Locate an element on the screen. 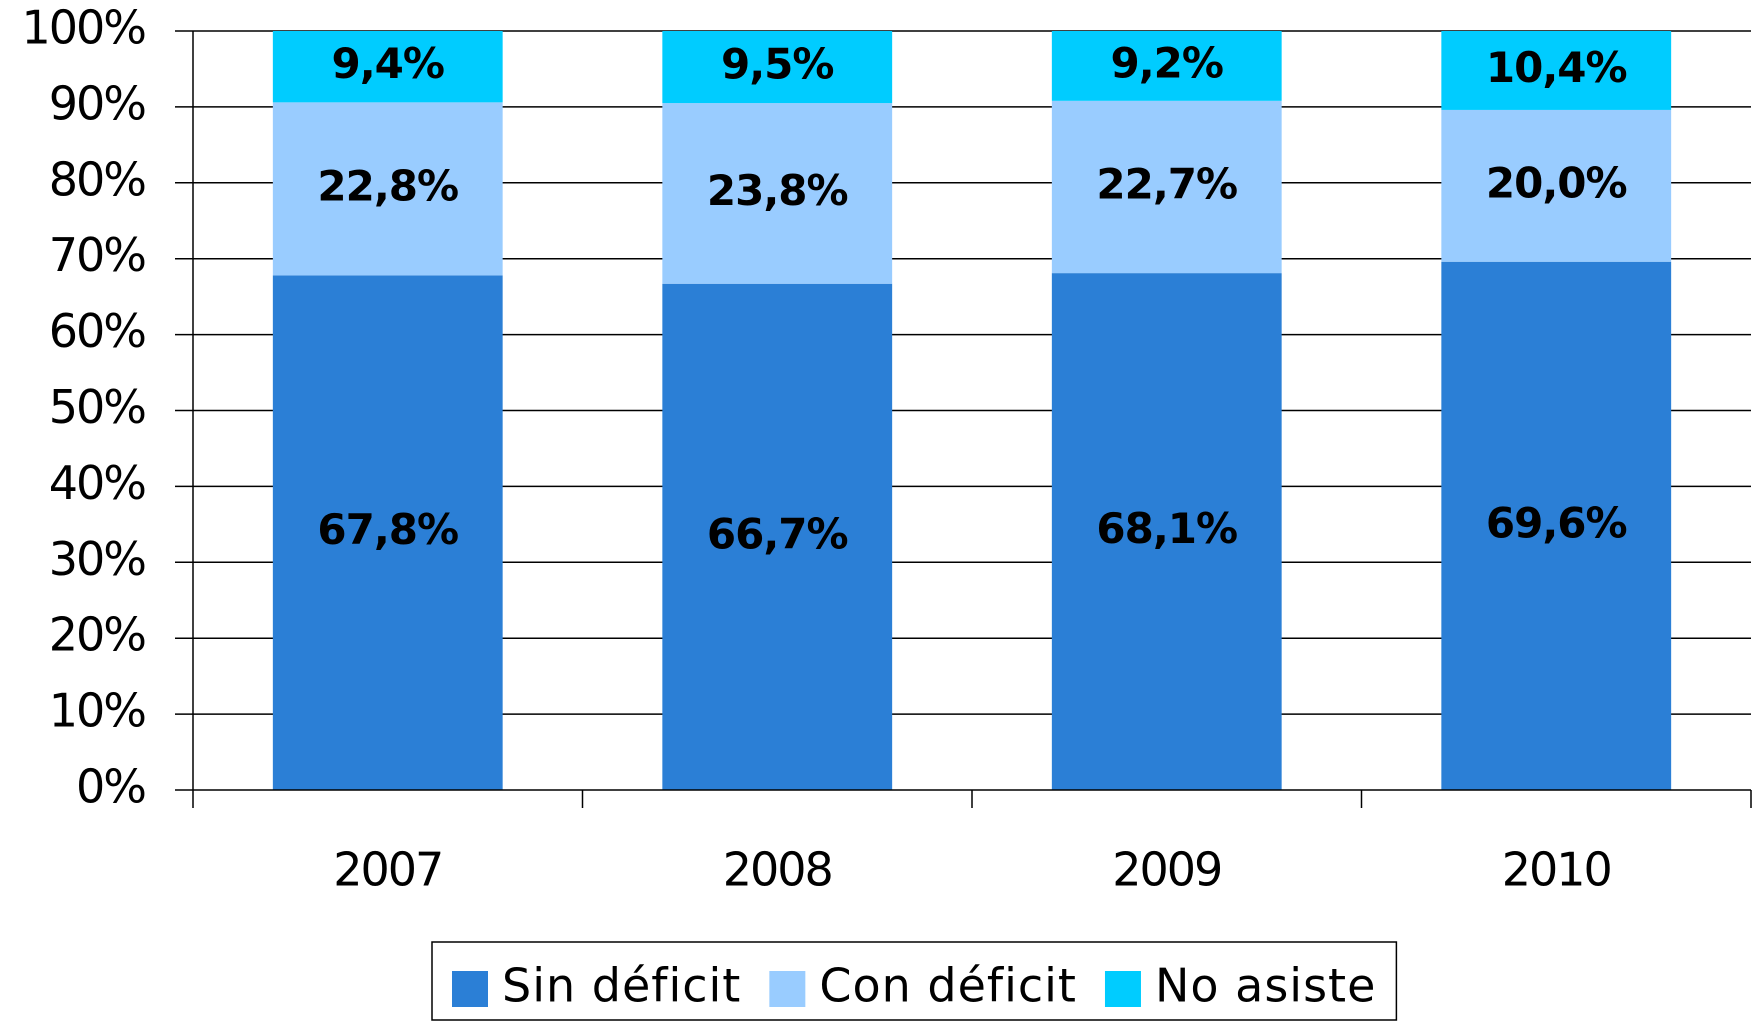  value-label: 9,5% is located at coordinates (777, 64).